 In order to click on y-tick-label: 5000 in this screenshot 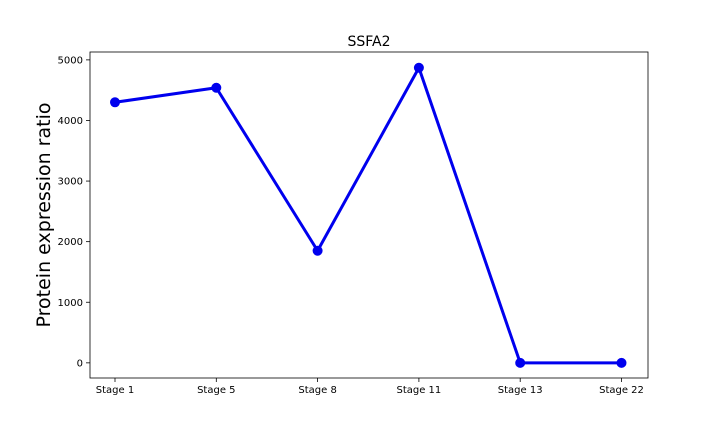, I will do `click(70, 60)`.